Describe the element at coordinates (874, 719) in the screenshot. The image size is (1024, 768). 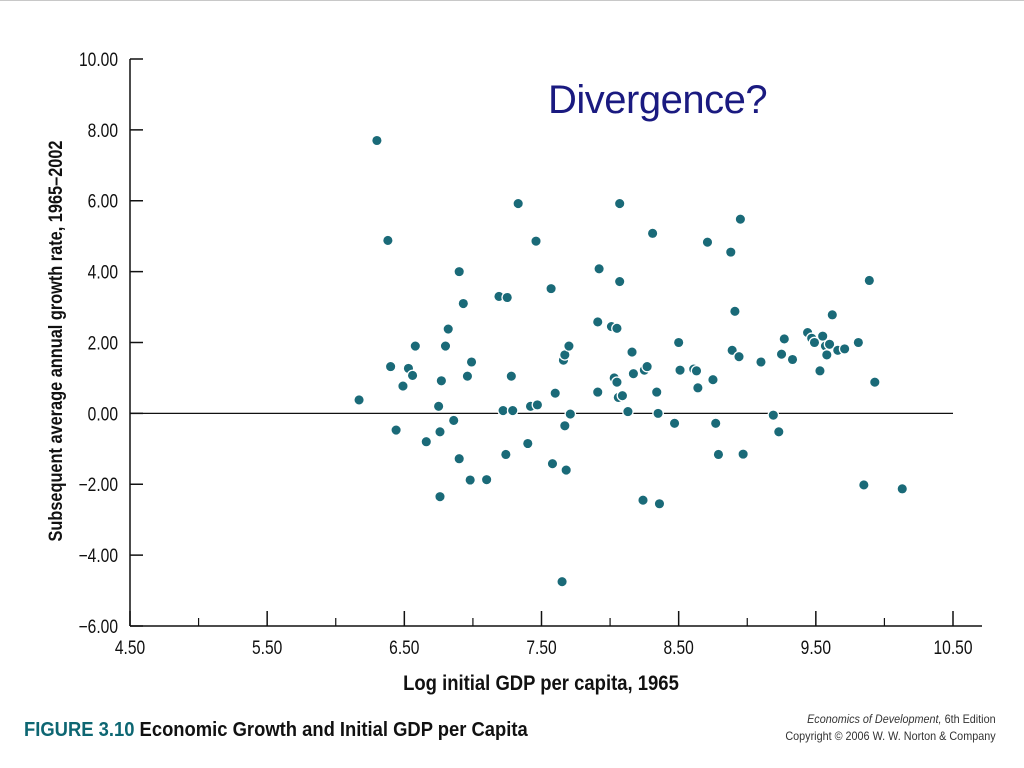
I see `book-title: Economics of Development,` at that location.